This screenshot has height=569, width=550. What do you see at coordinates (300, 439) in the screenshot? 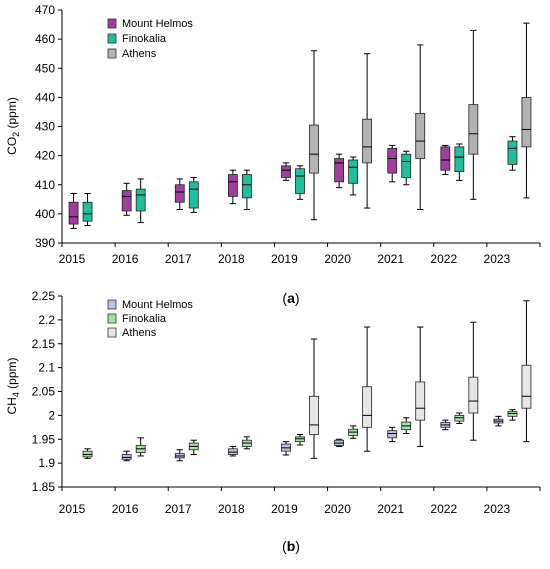
I see `box-b-finokalia-2019` at bounding box center [300, 439].